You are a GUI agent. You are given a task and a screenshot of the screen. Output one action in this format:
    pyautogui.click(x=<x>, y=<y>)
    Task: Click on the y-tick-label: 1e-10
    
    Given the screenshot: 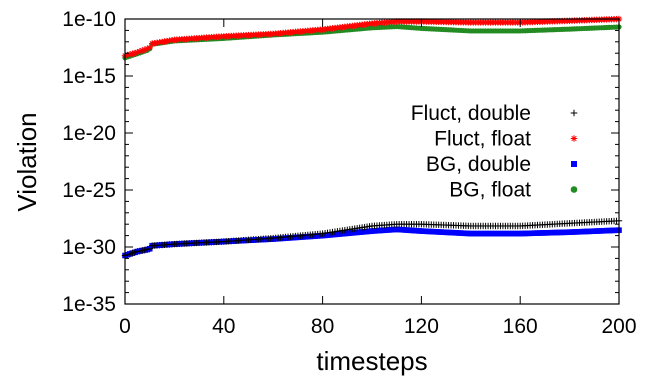 What is the action you would take?
    pyautogui.click(x=89, y=19)
    